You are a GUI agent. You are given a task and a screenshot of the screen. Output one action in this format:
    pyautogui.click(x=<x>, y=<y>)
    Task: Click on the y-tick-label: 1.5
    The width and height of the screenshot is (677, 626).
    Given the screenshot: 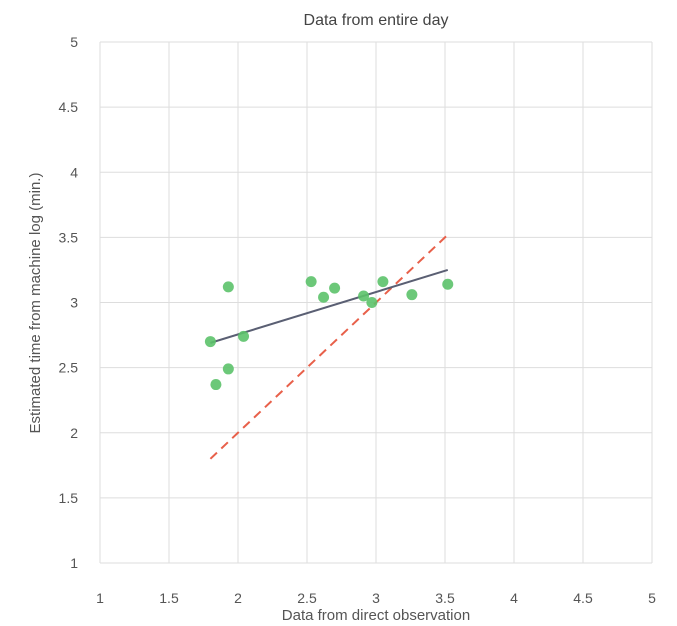 What is the action you would take?
    pyautogui.click(x=69, y=498)
    